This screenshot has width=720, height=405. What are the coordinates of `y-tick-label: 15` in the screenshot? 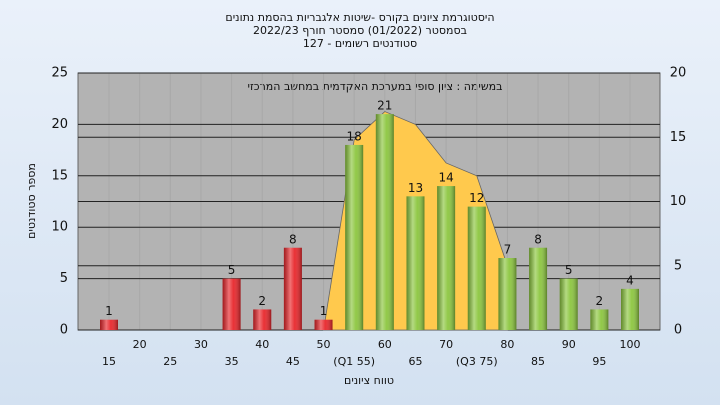 It's located at (59, 175).